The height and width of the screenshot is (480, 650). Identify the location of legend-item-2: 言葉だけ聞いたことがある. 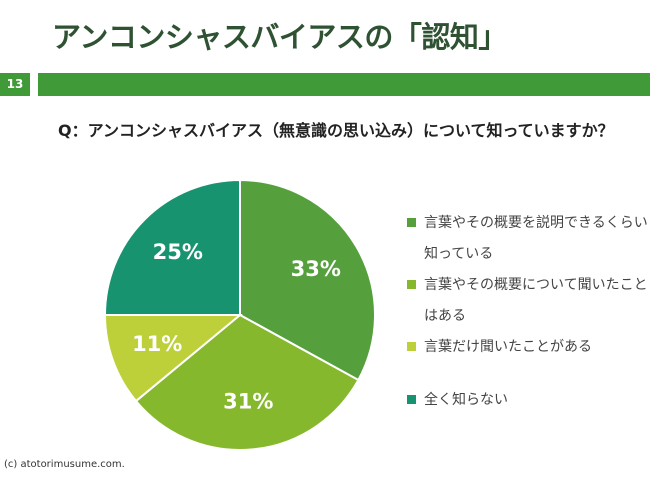
(528, 347).